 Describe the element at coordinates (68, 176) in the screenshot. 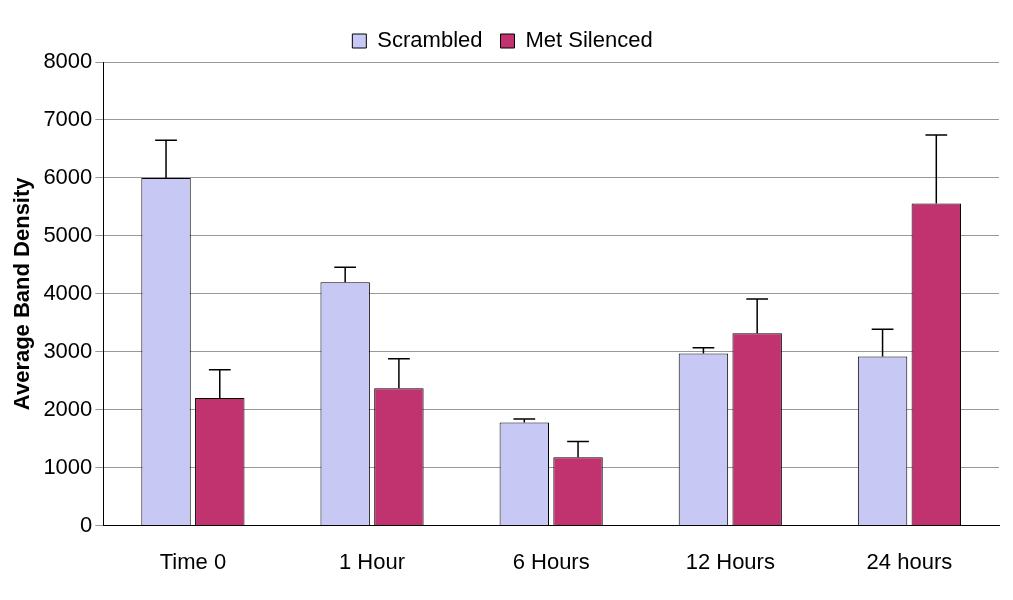

I see `y-tick-label: 6000` at that location.